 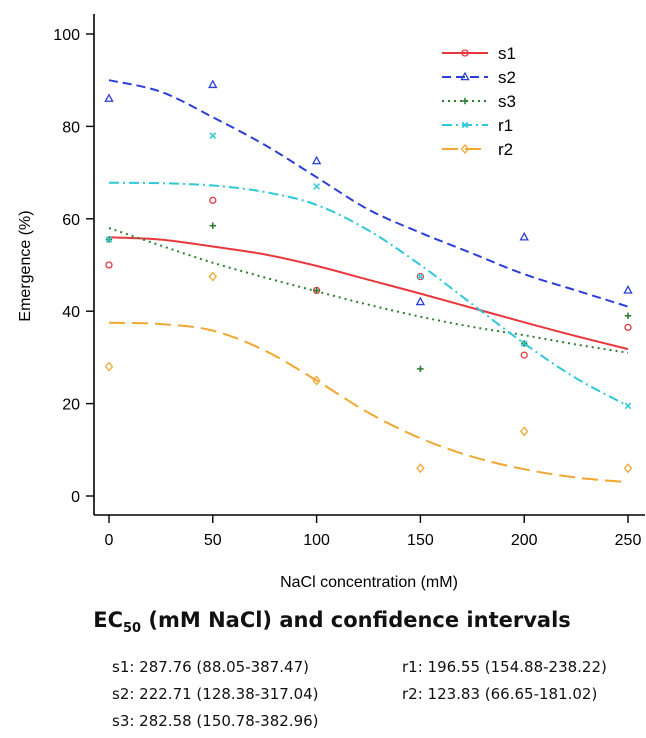 What do you see at coordinates (500, 694) in the screenshot?
I see `ec50-entry-r2: r2: 123.83 (66.65-181.02)` at bounding box center [500, 694].